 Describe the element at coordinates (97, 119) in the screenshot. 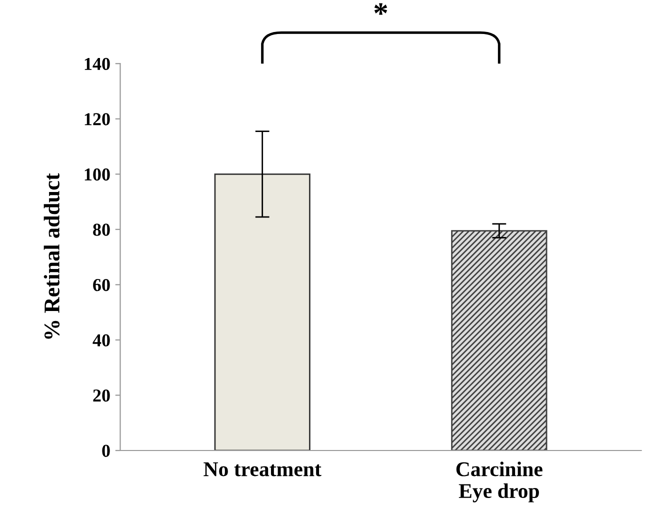

I see `y-tick-label: 120` at that location.